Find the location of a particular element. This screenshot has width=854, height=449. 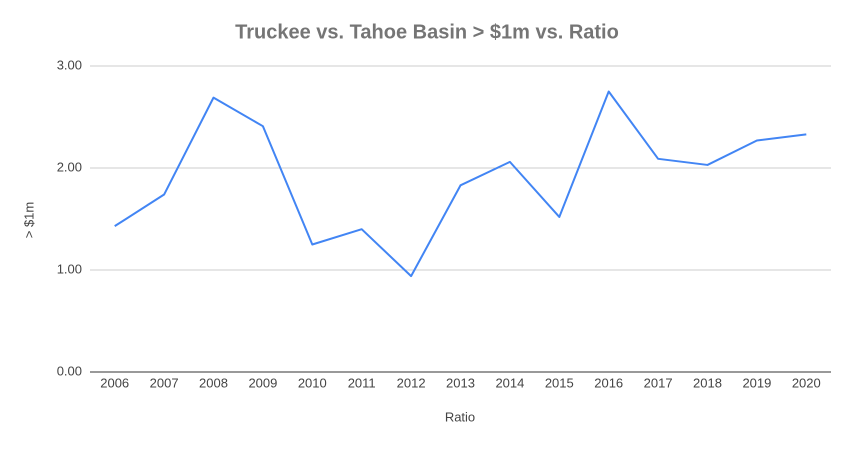

x-tick-label: 2017 is located at coordinates (658, 382).